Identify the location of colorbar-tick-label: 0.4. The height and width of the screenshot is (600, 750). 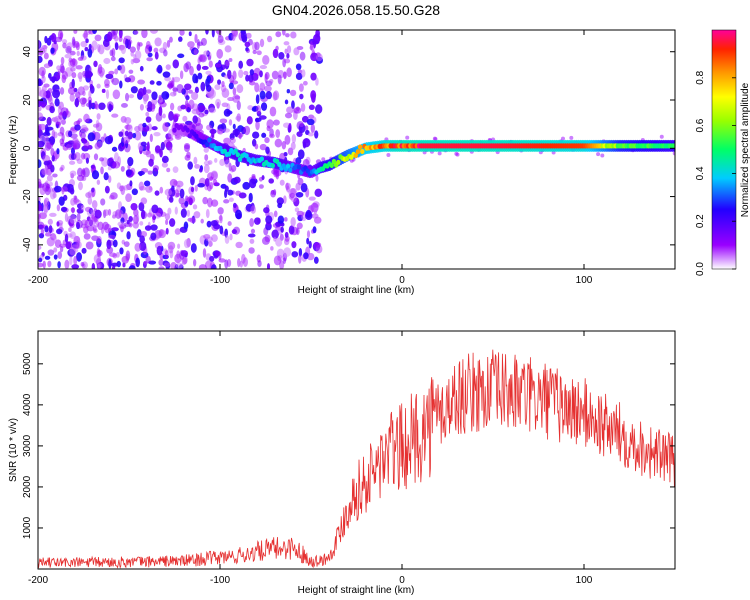
(700, 173).